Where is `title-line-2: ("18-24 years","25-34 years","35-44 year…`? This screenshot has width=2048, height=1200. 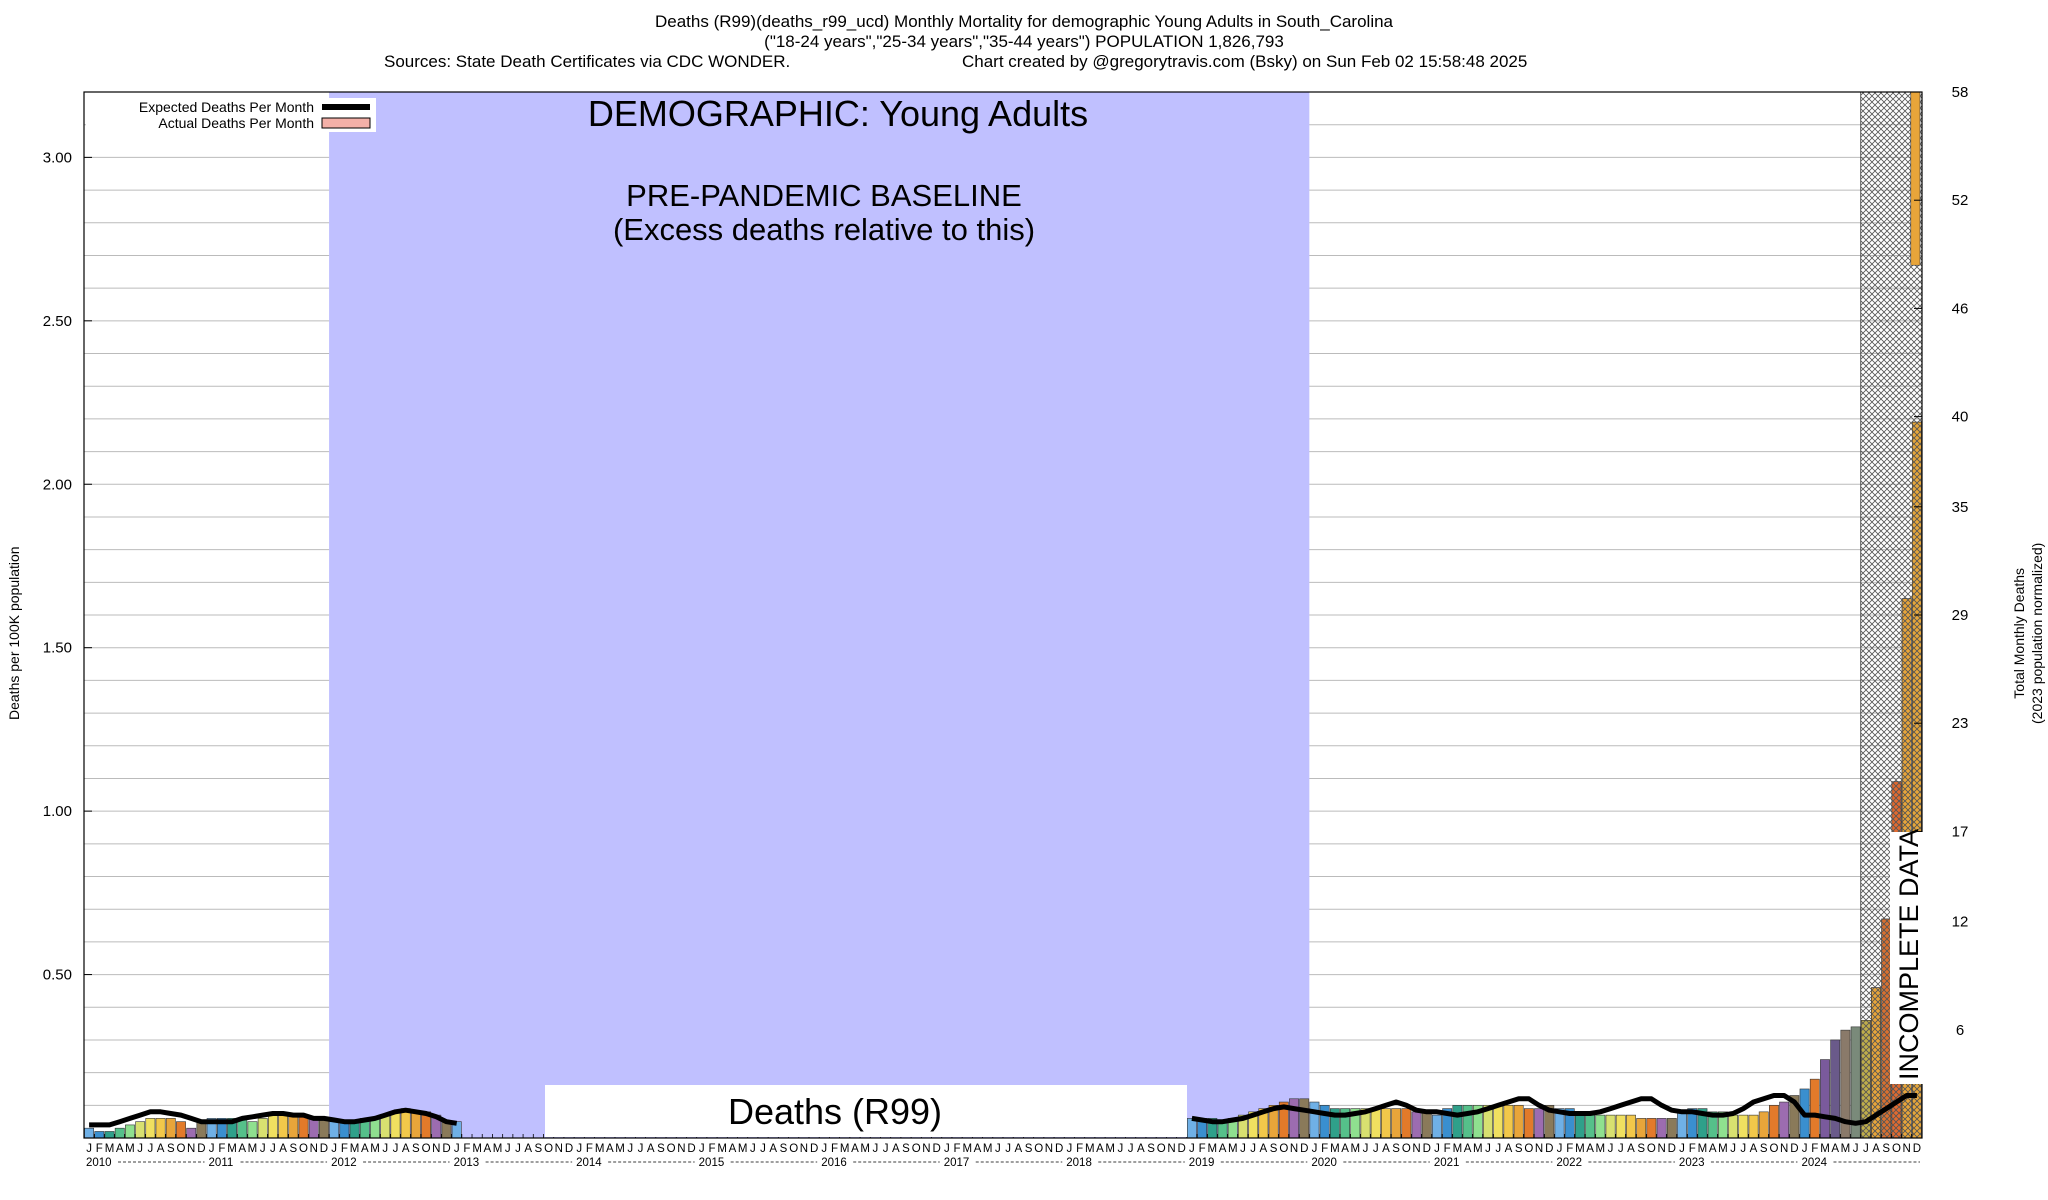 title-line-2: ("18-24 years","25-34 years","35-44 year… is located at coordinates (1024, 41).